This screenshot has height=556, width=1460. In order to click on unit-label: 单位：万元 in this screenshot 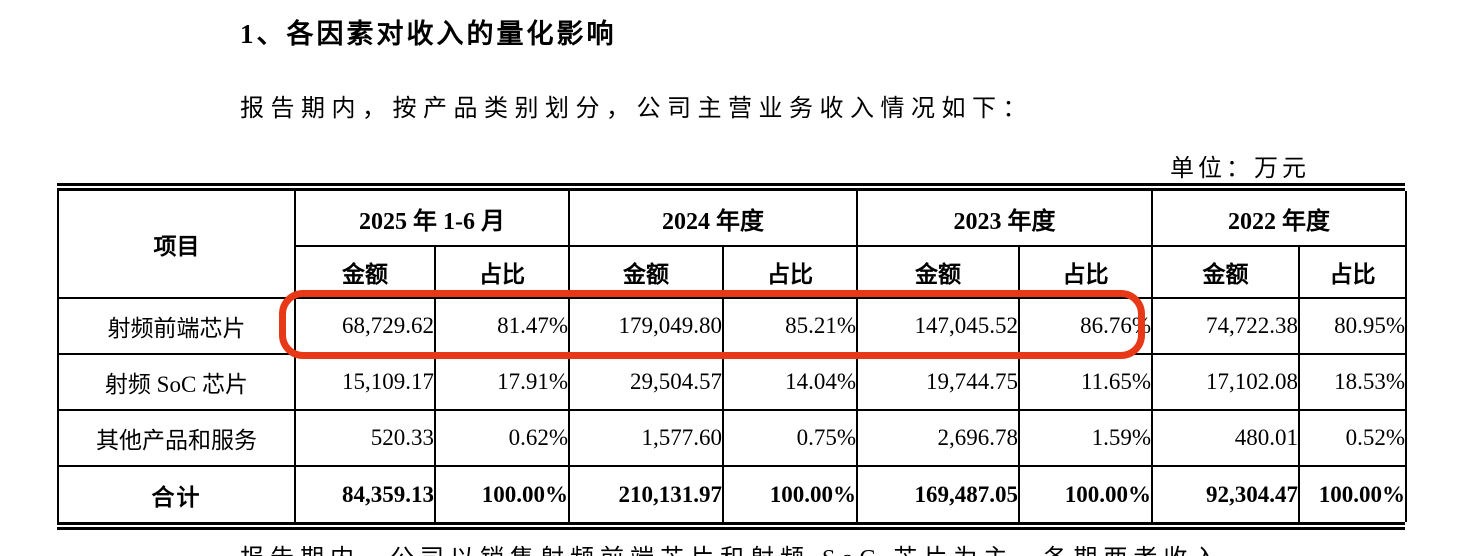, I will do `click(1240, 169)`.